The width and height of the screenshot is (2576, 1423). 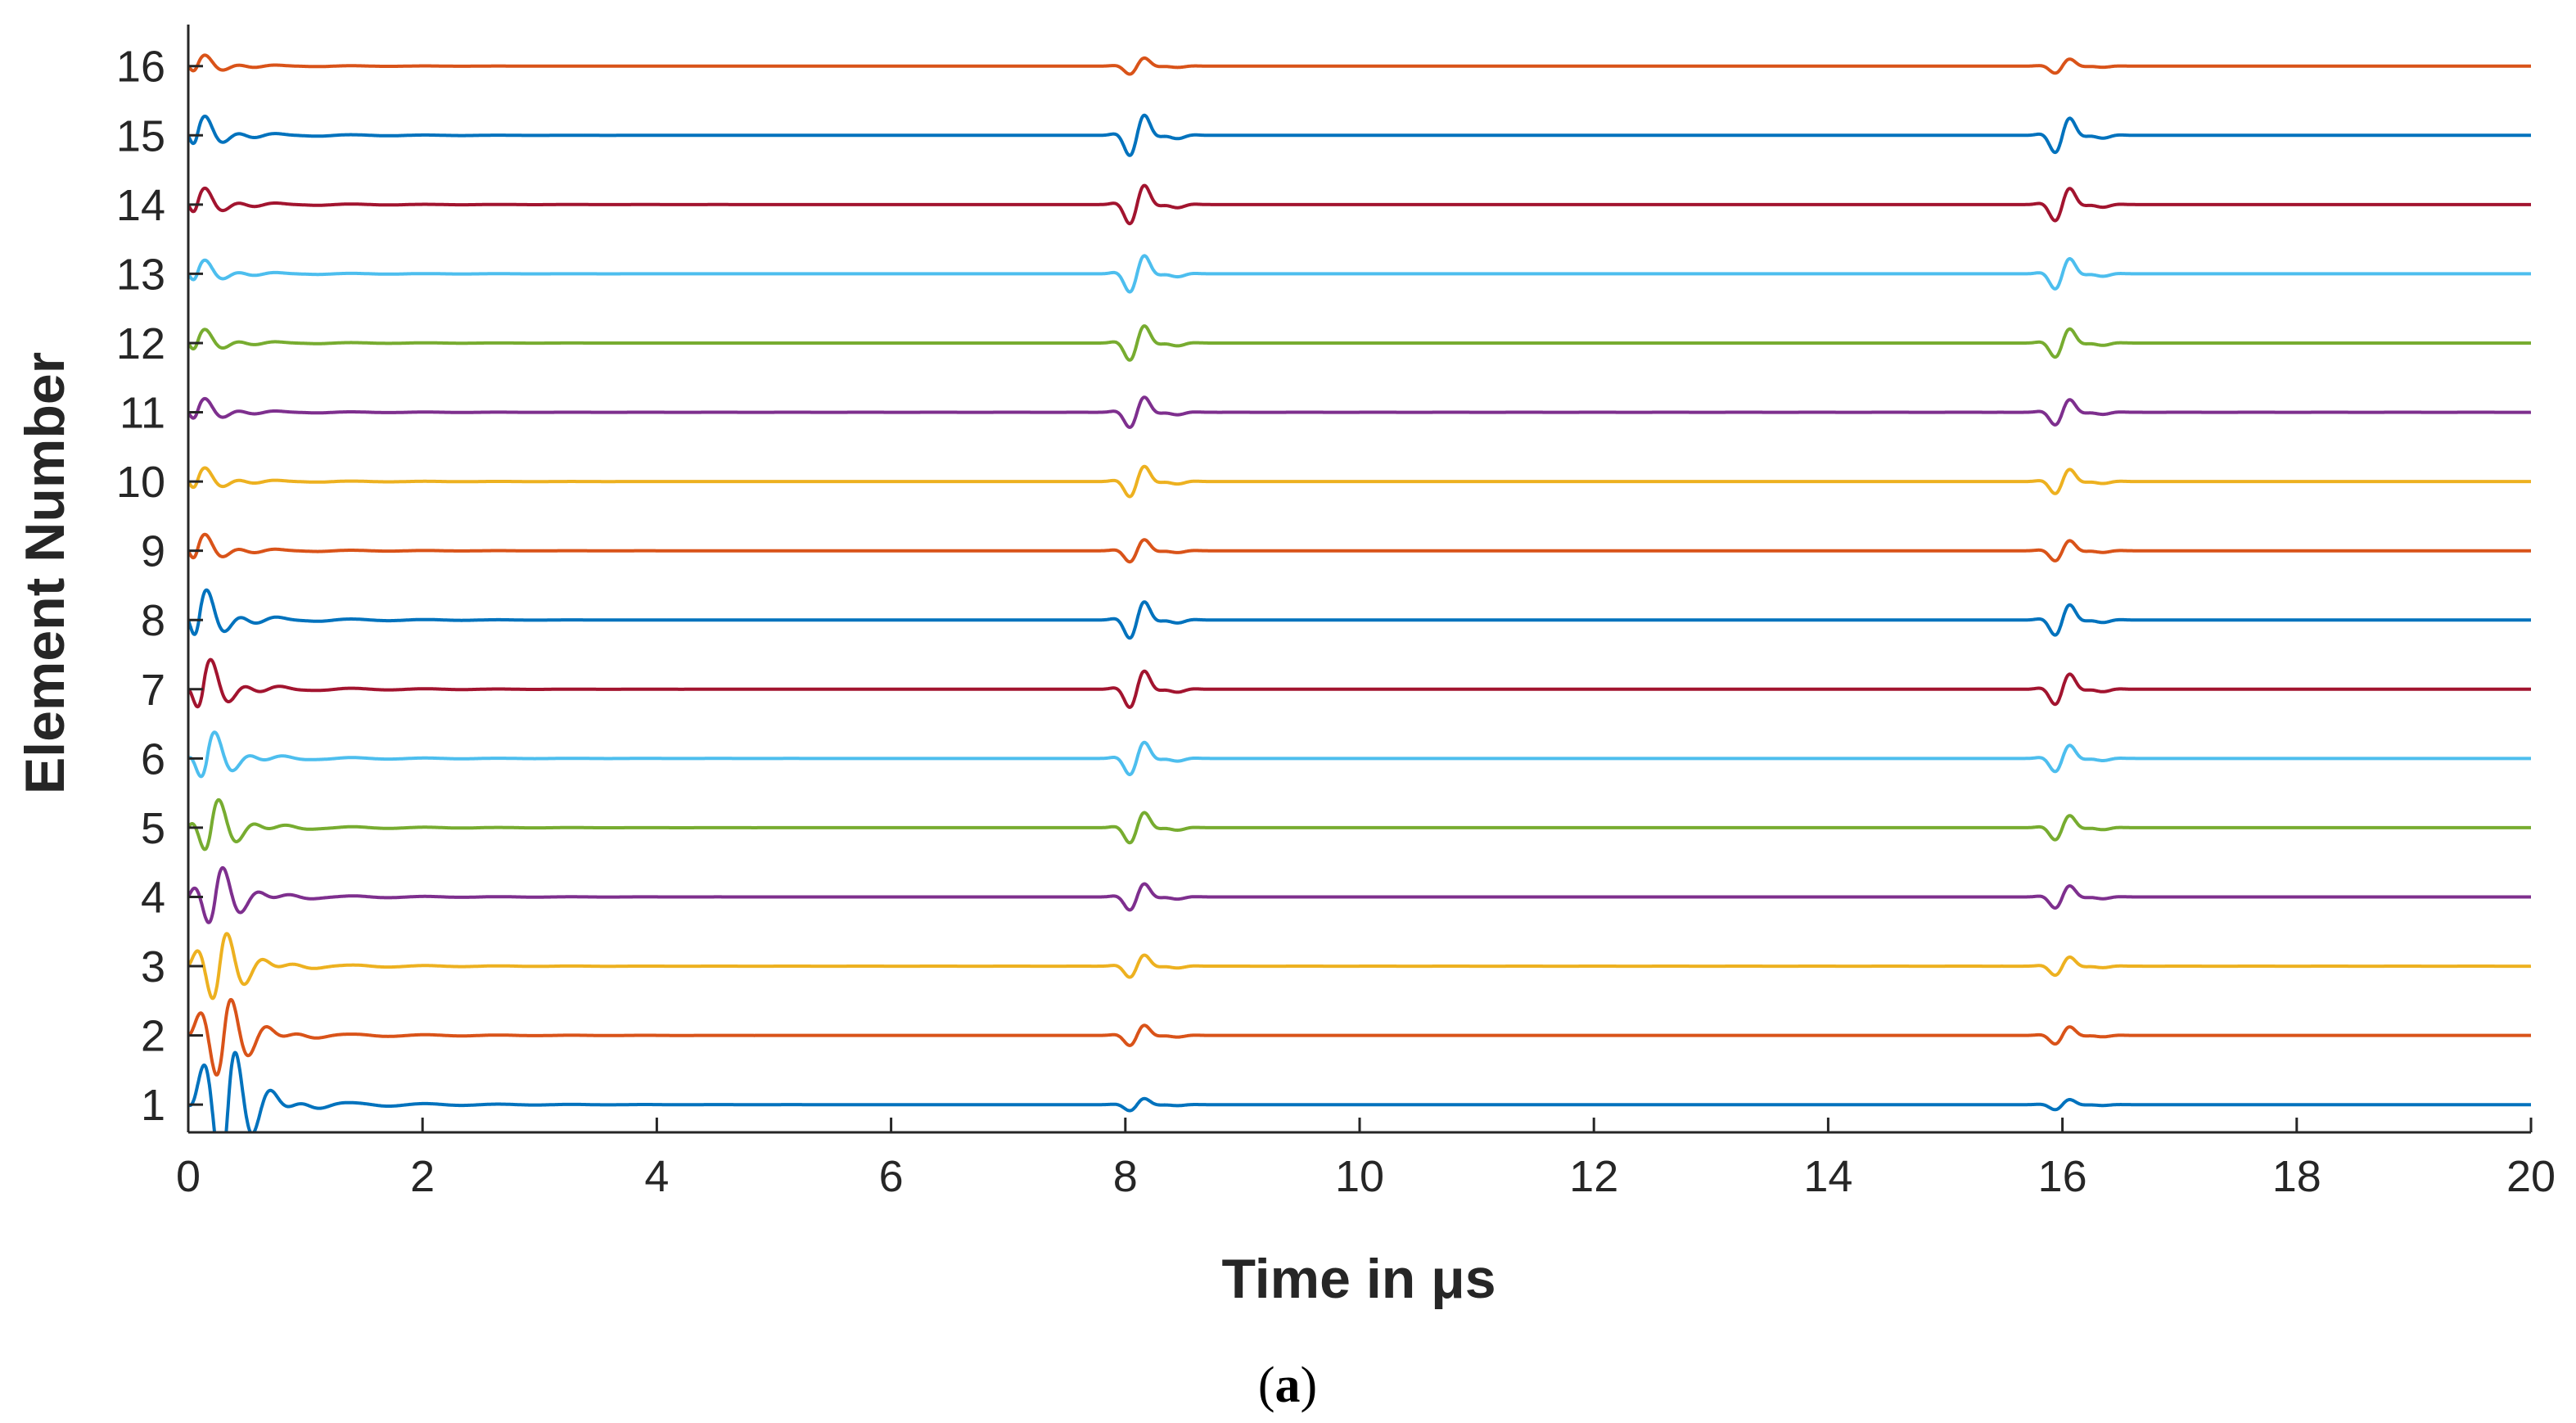 I want to click on y-tick-label: 5, so click(x=153, y=828).